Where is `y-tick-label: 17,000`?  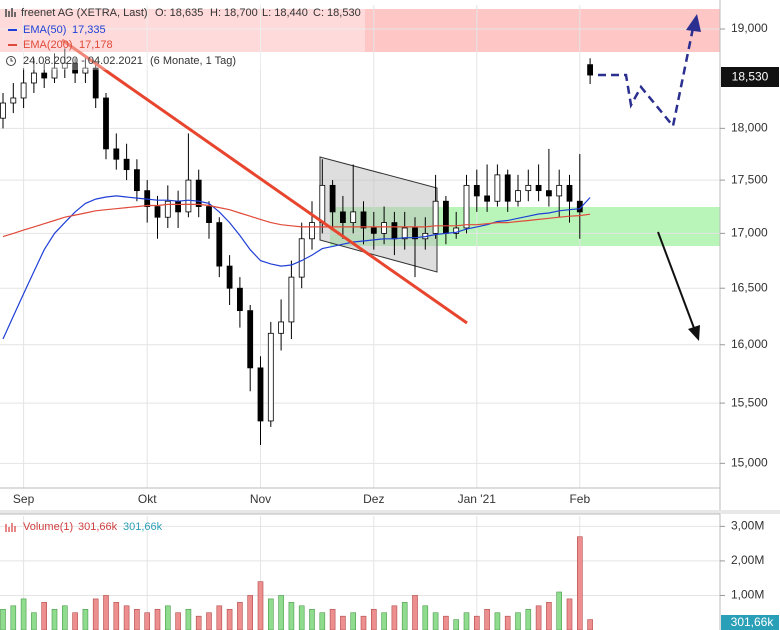 y-tick-label: 17,000 is located at coordinates (749, 233).